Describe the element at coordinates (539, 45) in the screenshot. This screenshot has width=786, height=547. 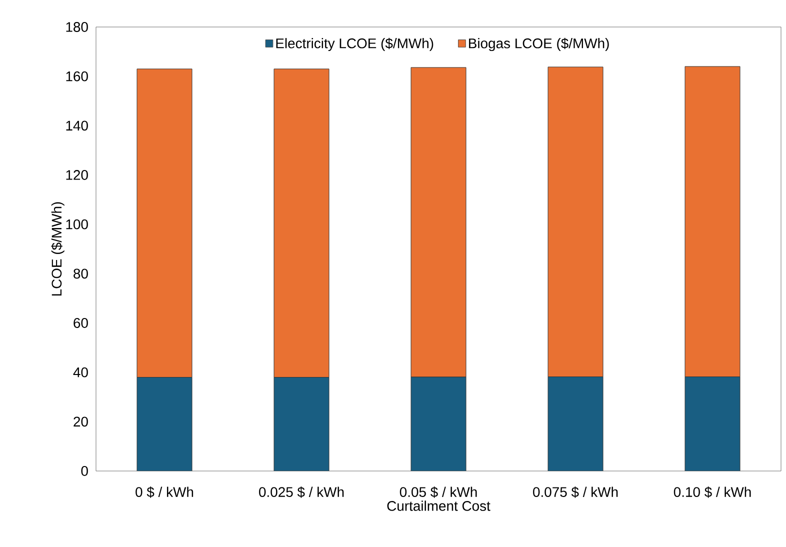
I see `legend-label: Biogas LCOE ($/MWh)` at that location.